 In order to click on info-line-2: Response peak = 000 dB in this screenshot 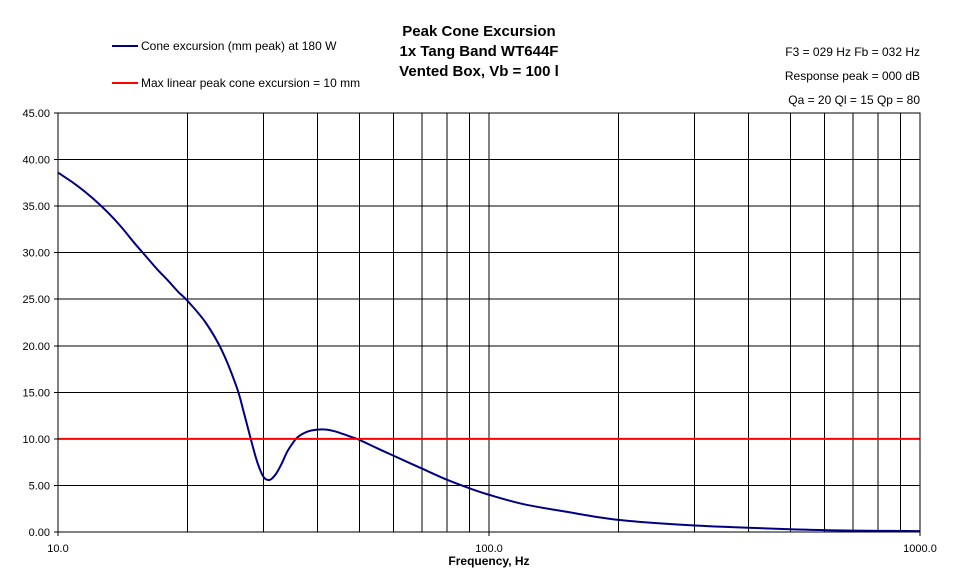, I will do `click(852, 76)`.